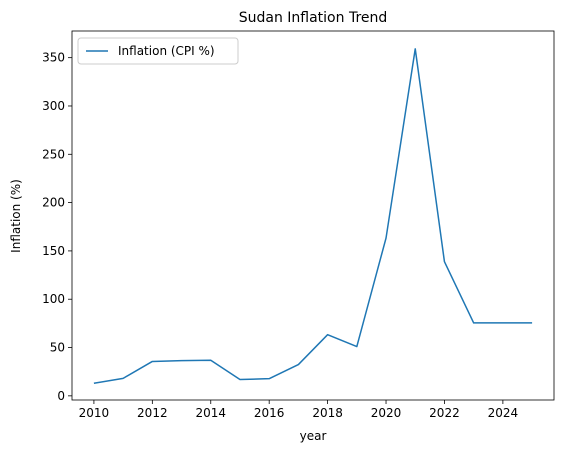 The height and width of the screenshot is (453, 571). Describe the element at coordinates (53, 106) in the screenshot. I see `y-tick-label-300: 300` at that location.